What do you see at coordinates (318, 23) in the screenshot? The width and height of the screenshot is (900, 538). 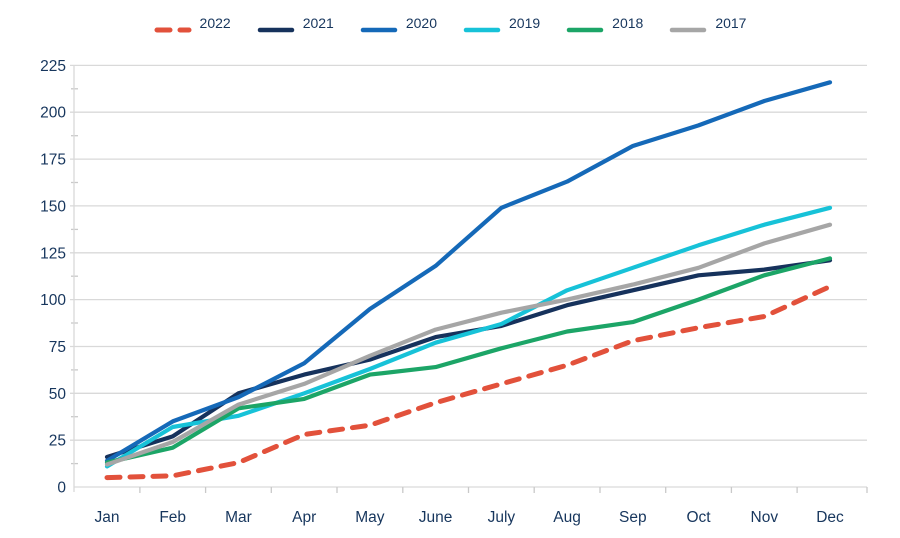 I see `legend-label: 2021` at bounding box center [318, 23].